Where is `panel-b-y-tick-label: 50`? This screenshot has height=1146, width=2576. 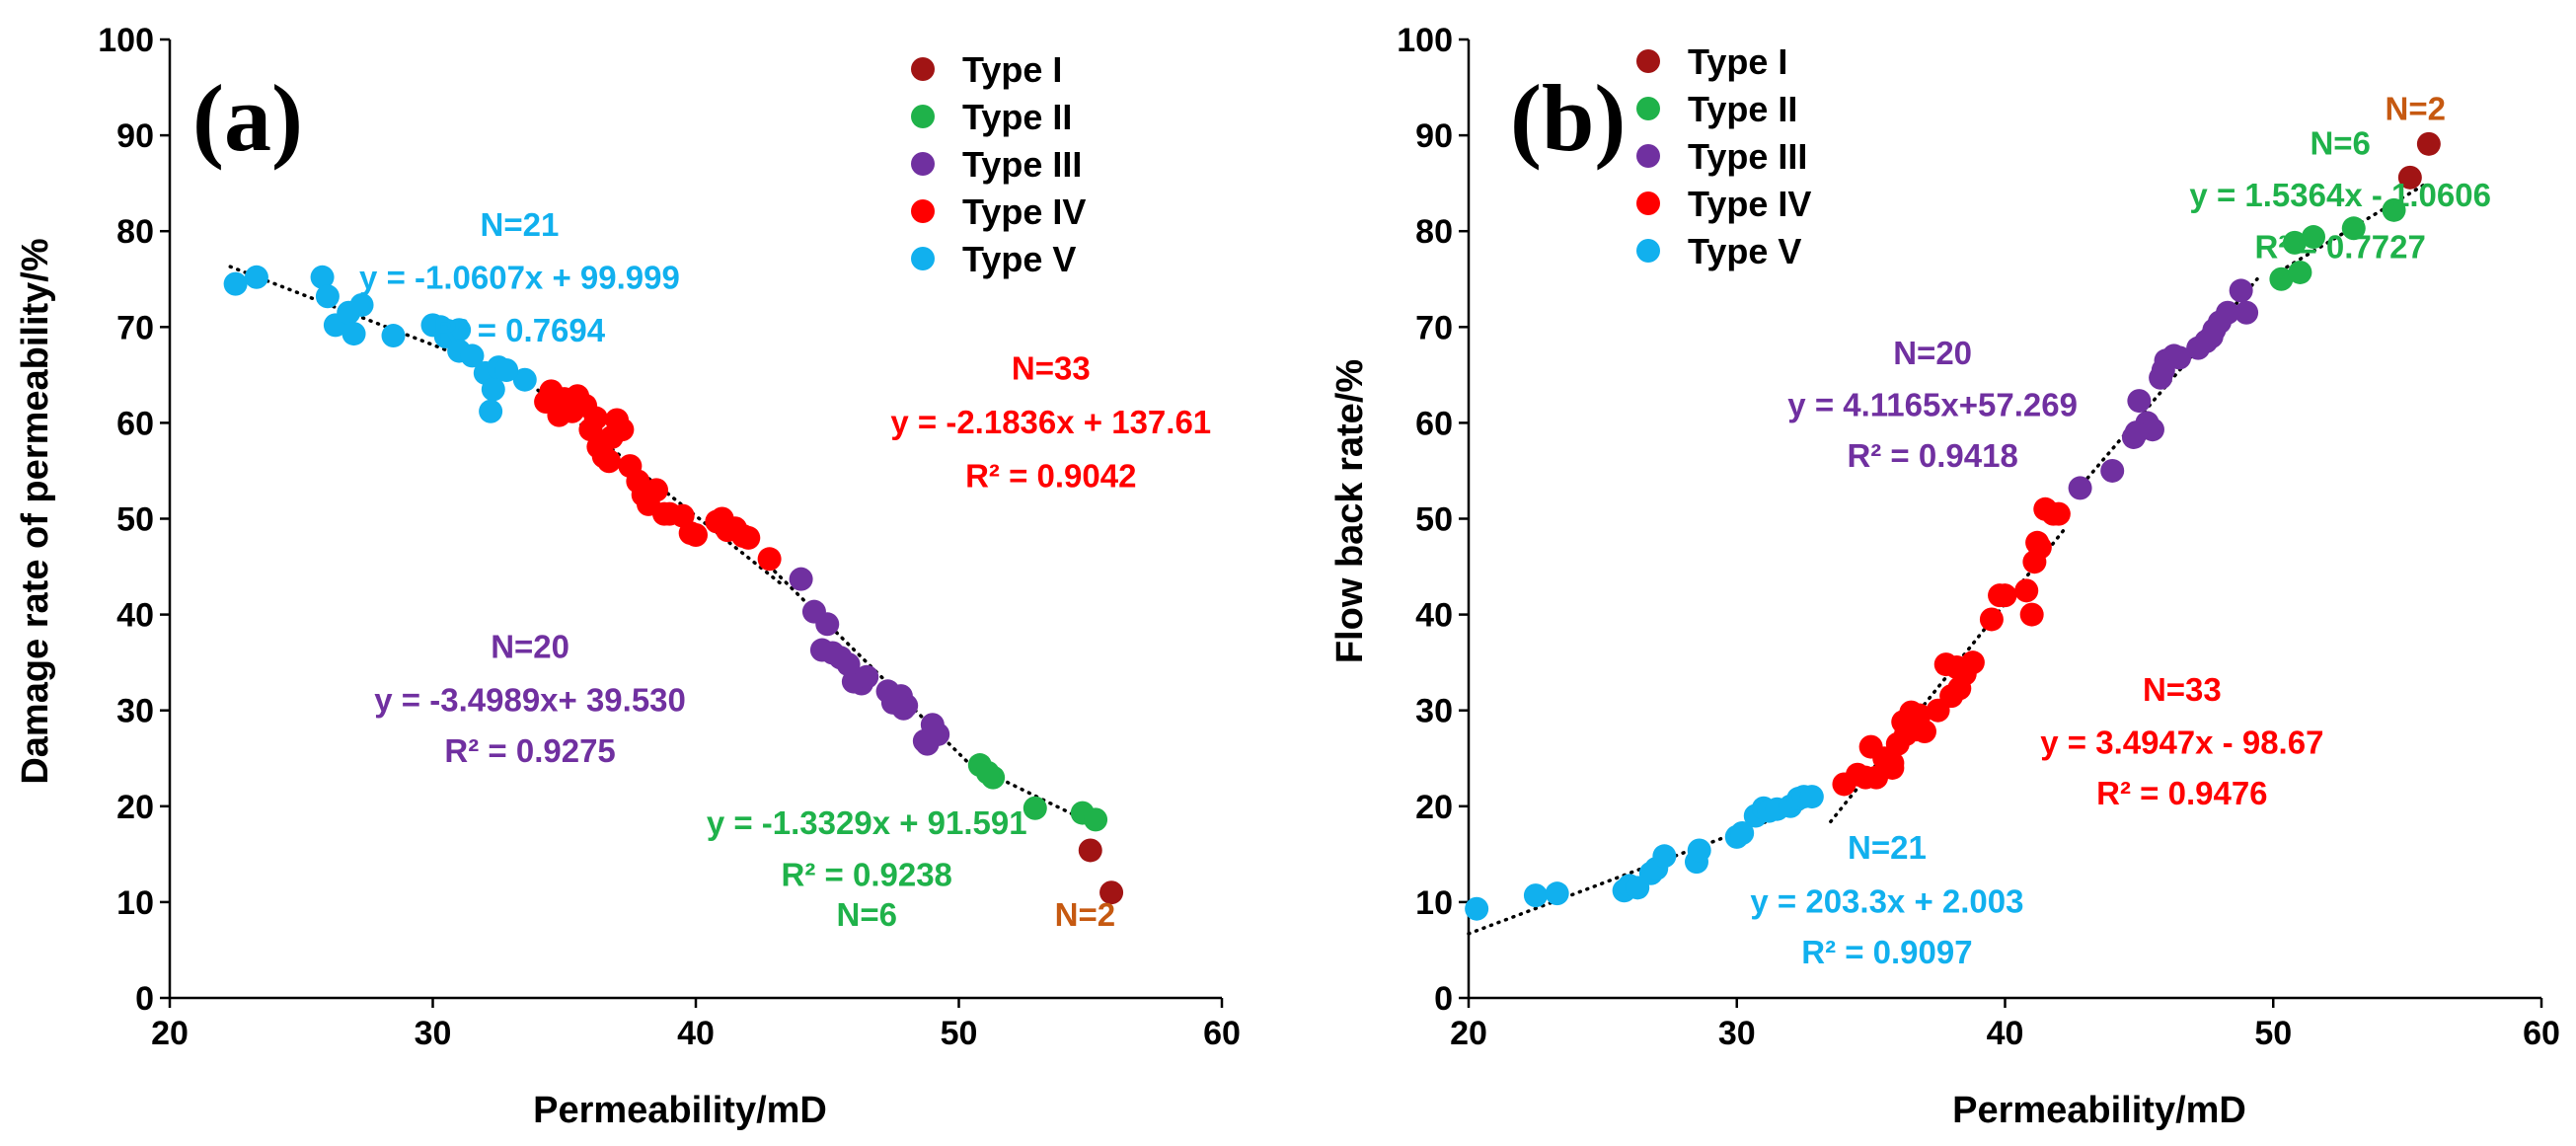
panel-b-y-tick-label: 50 is located at coordinates (1434, 520).